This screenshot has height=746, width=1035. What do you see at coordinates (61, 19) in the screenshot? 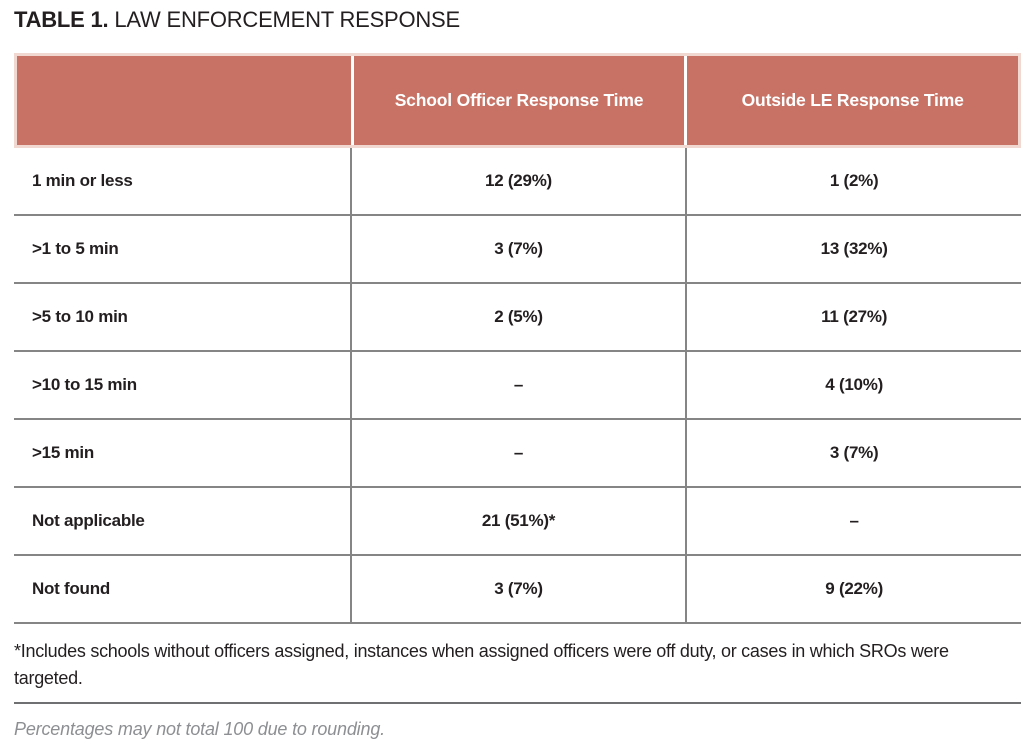
I see `table-title-number: TABLE 1.` at bounding box center [61, 19].